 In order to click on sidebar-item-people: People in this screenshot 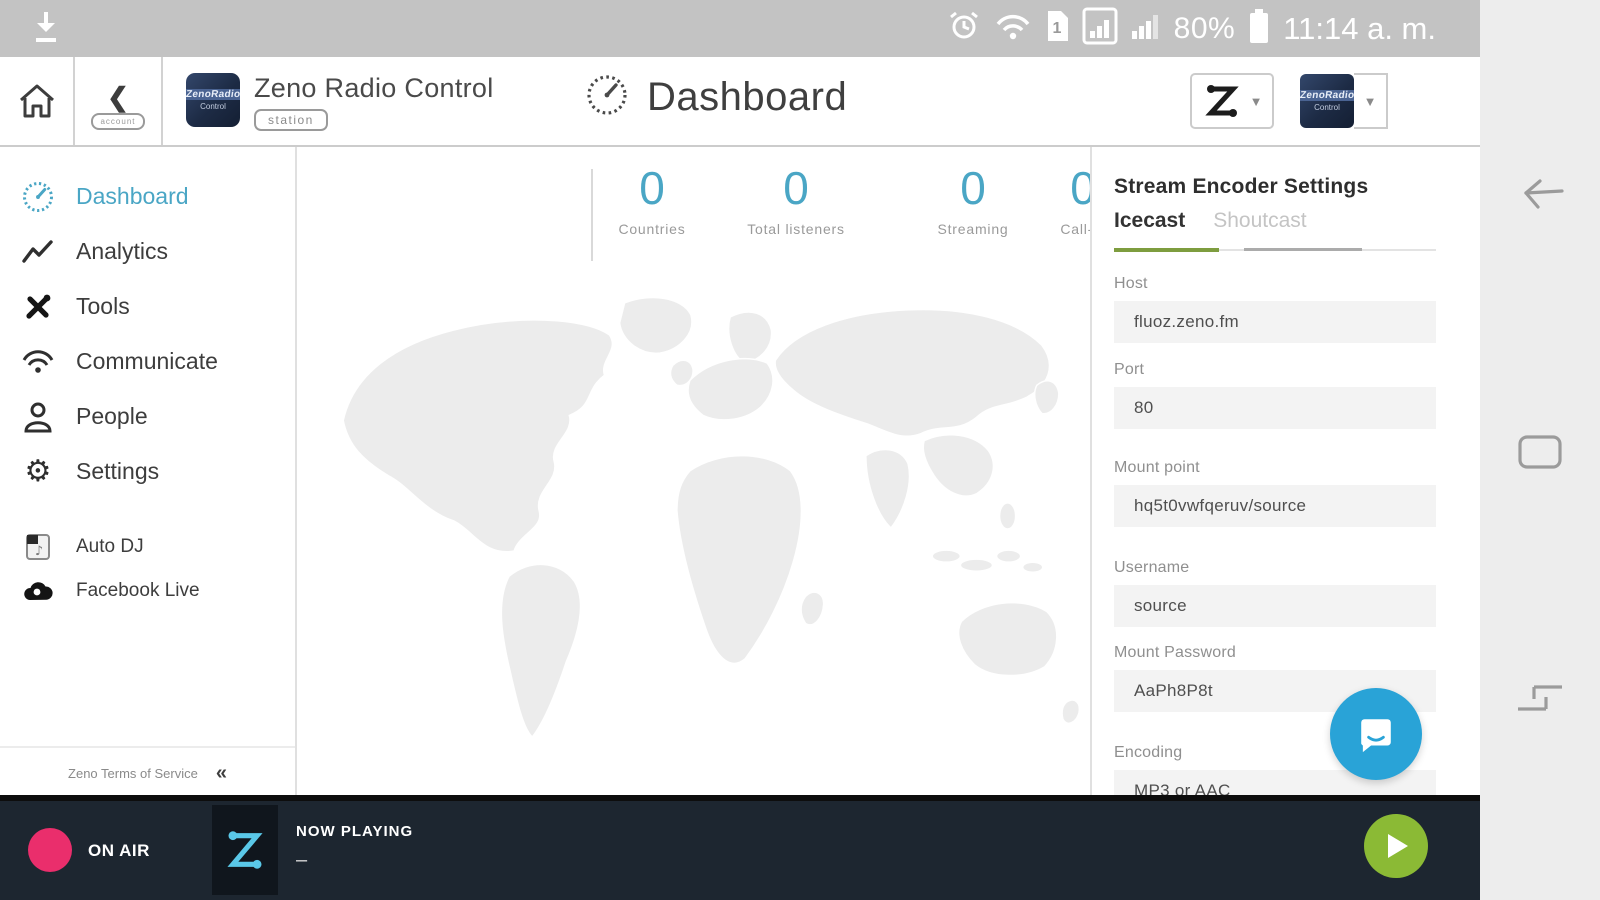, I will do `click(147, 416)`.